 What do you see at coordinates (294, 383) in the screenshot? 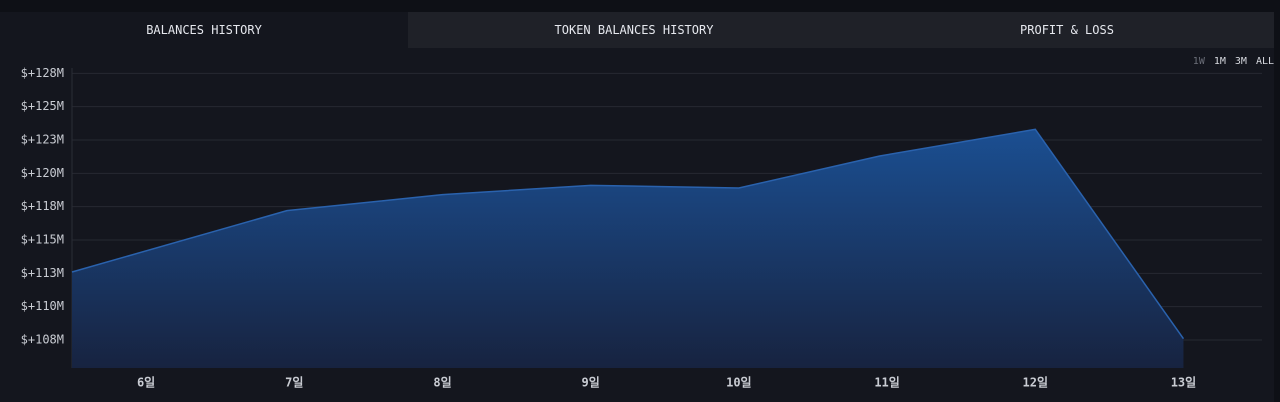
I see `x-tick-label: 7일` at bounding box center [294, 383].